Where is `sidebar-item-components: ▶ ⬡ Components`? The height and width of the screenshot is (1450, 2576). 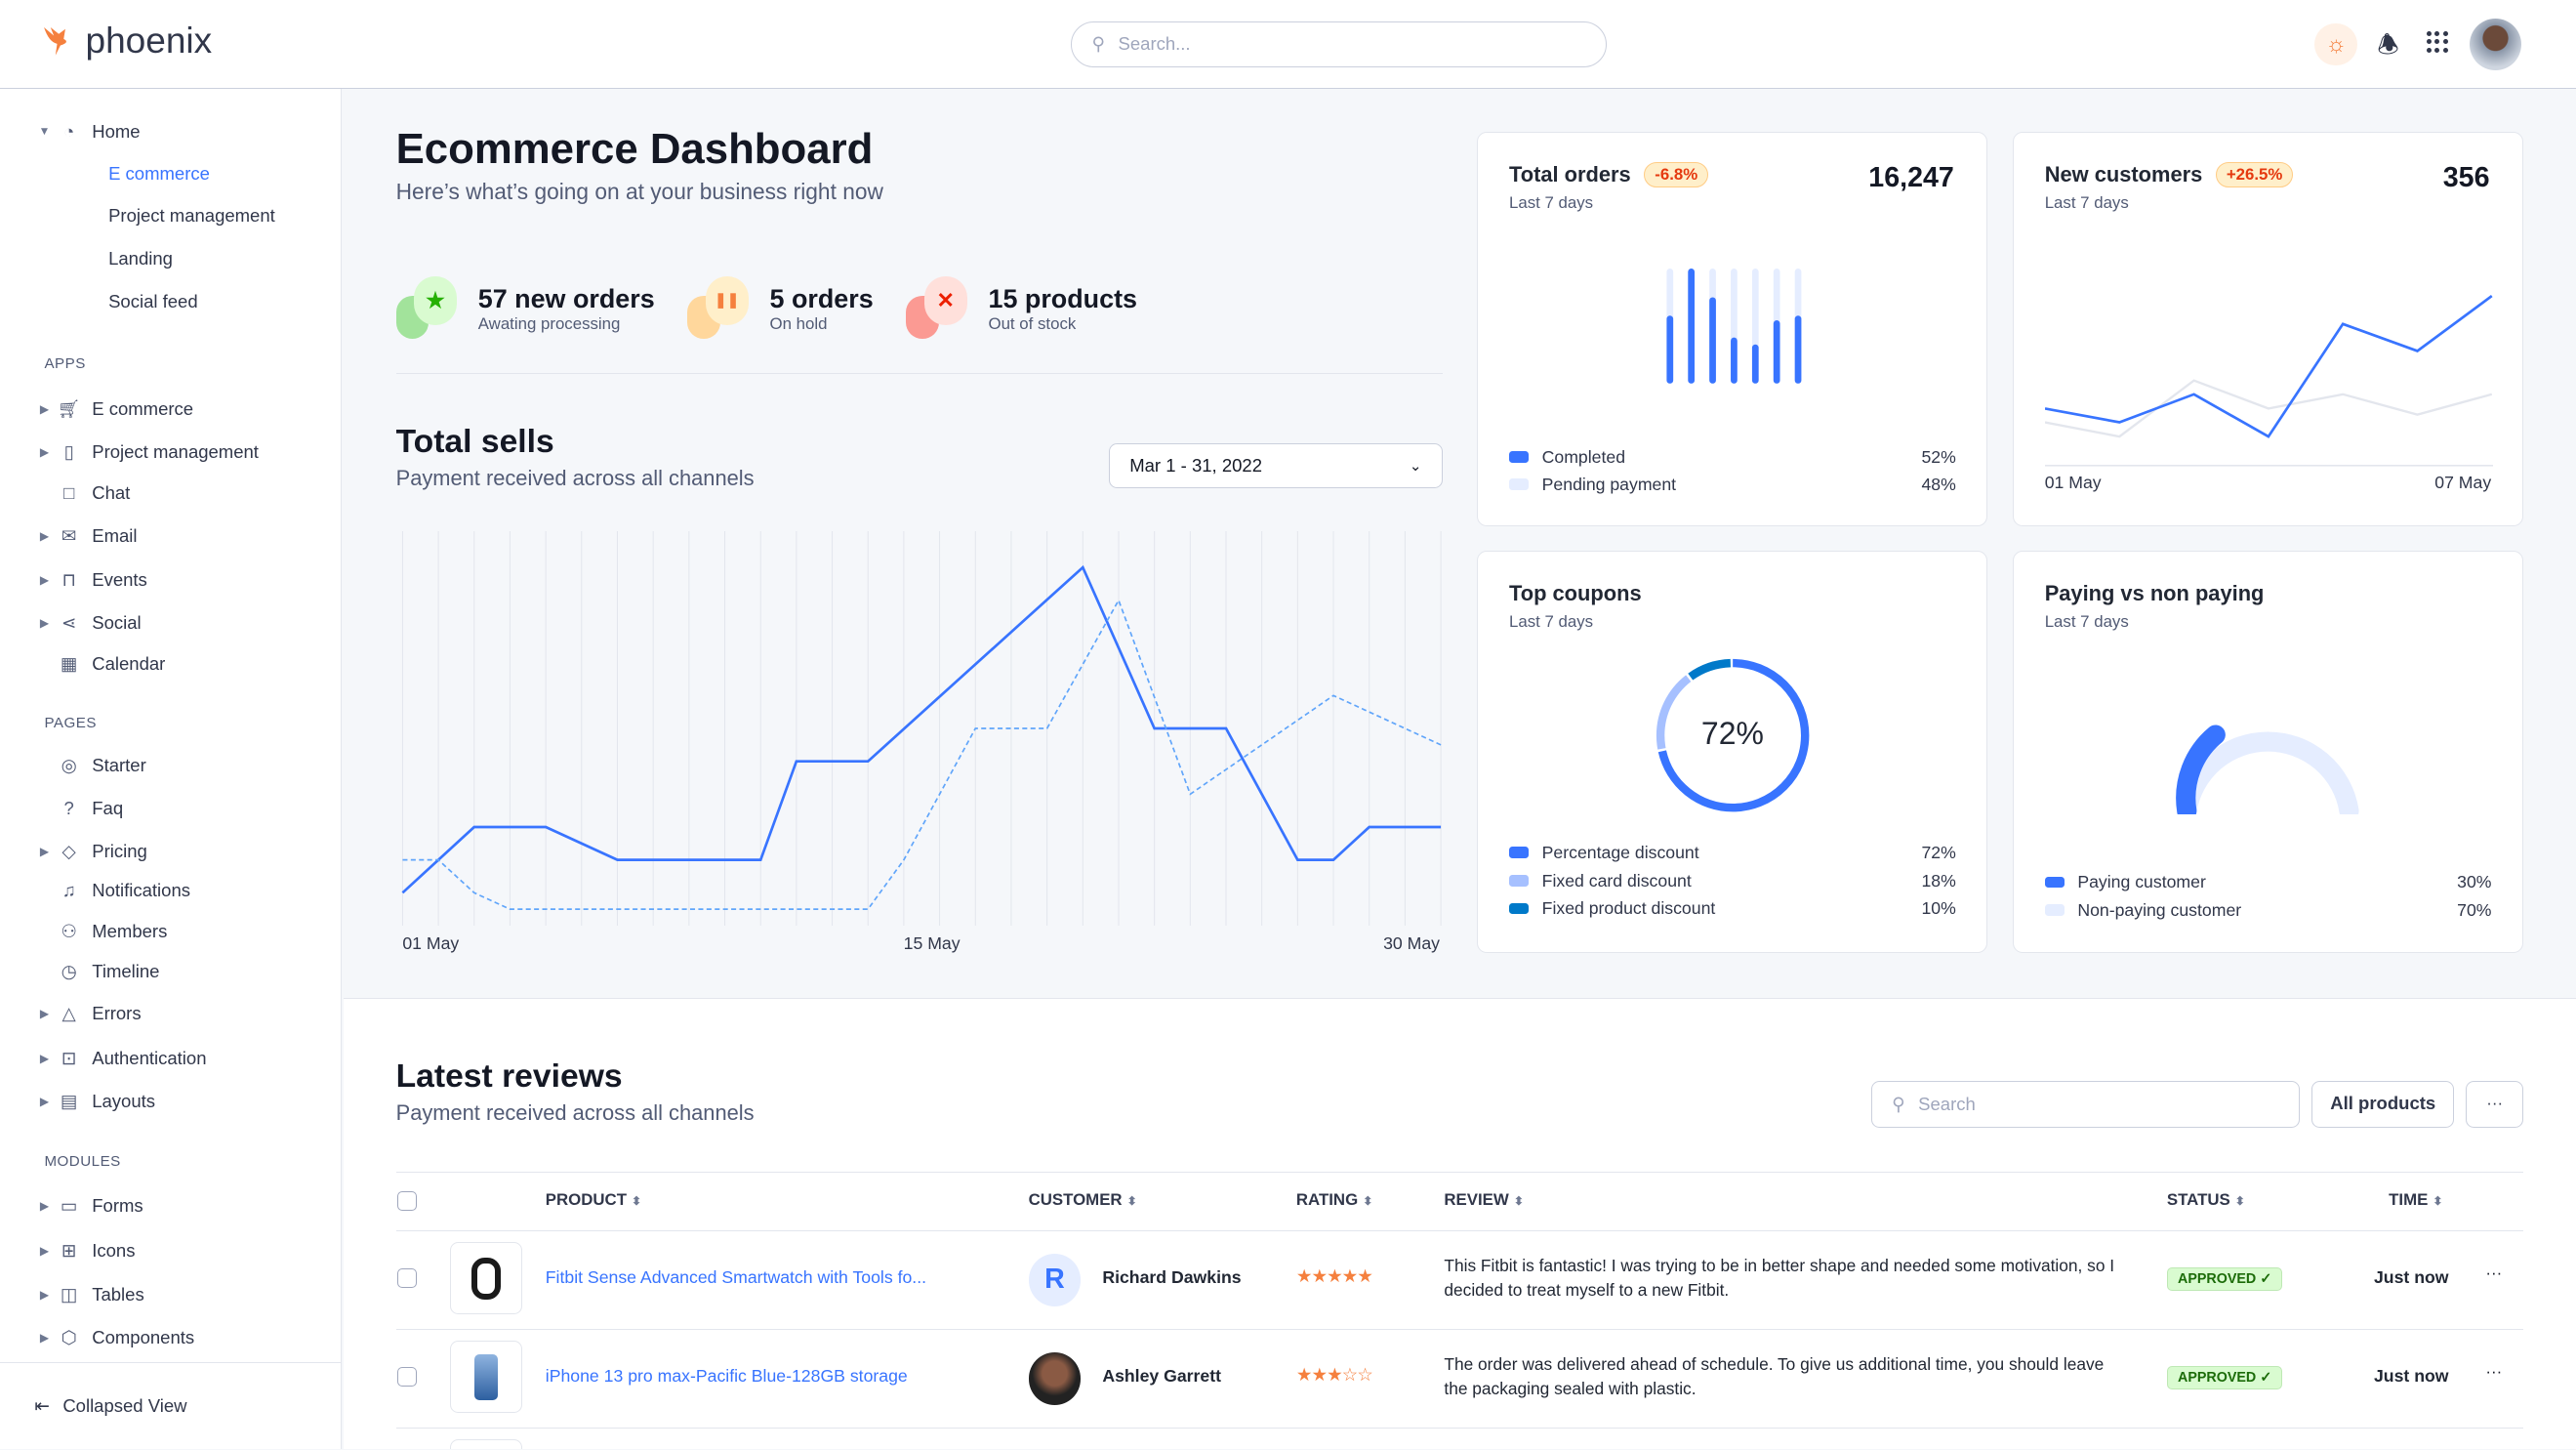
sidebar-item-components: ▶ ⬡ Components is located at coordinates (97, 1338).